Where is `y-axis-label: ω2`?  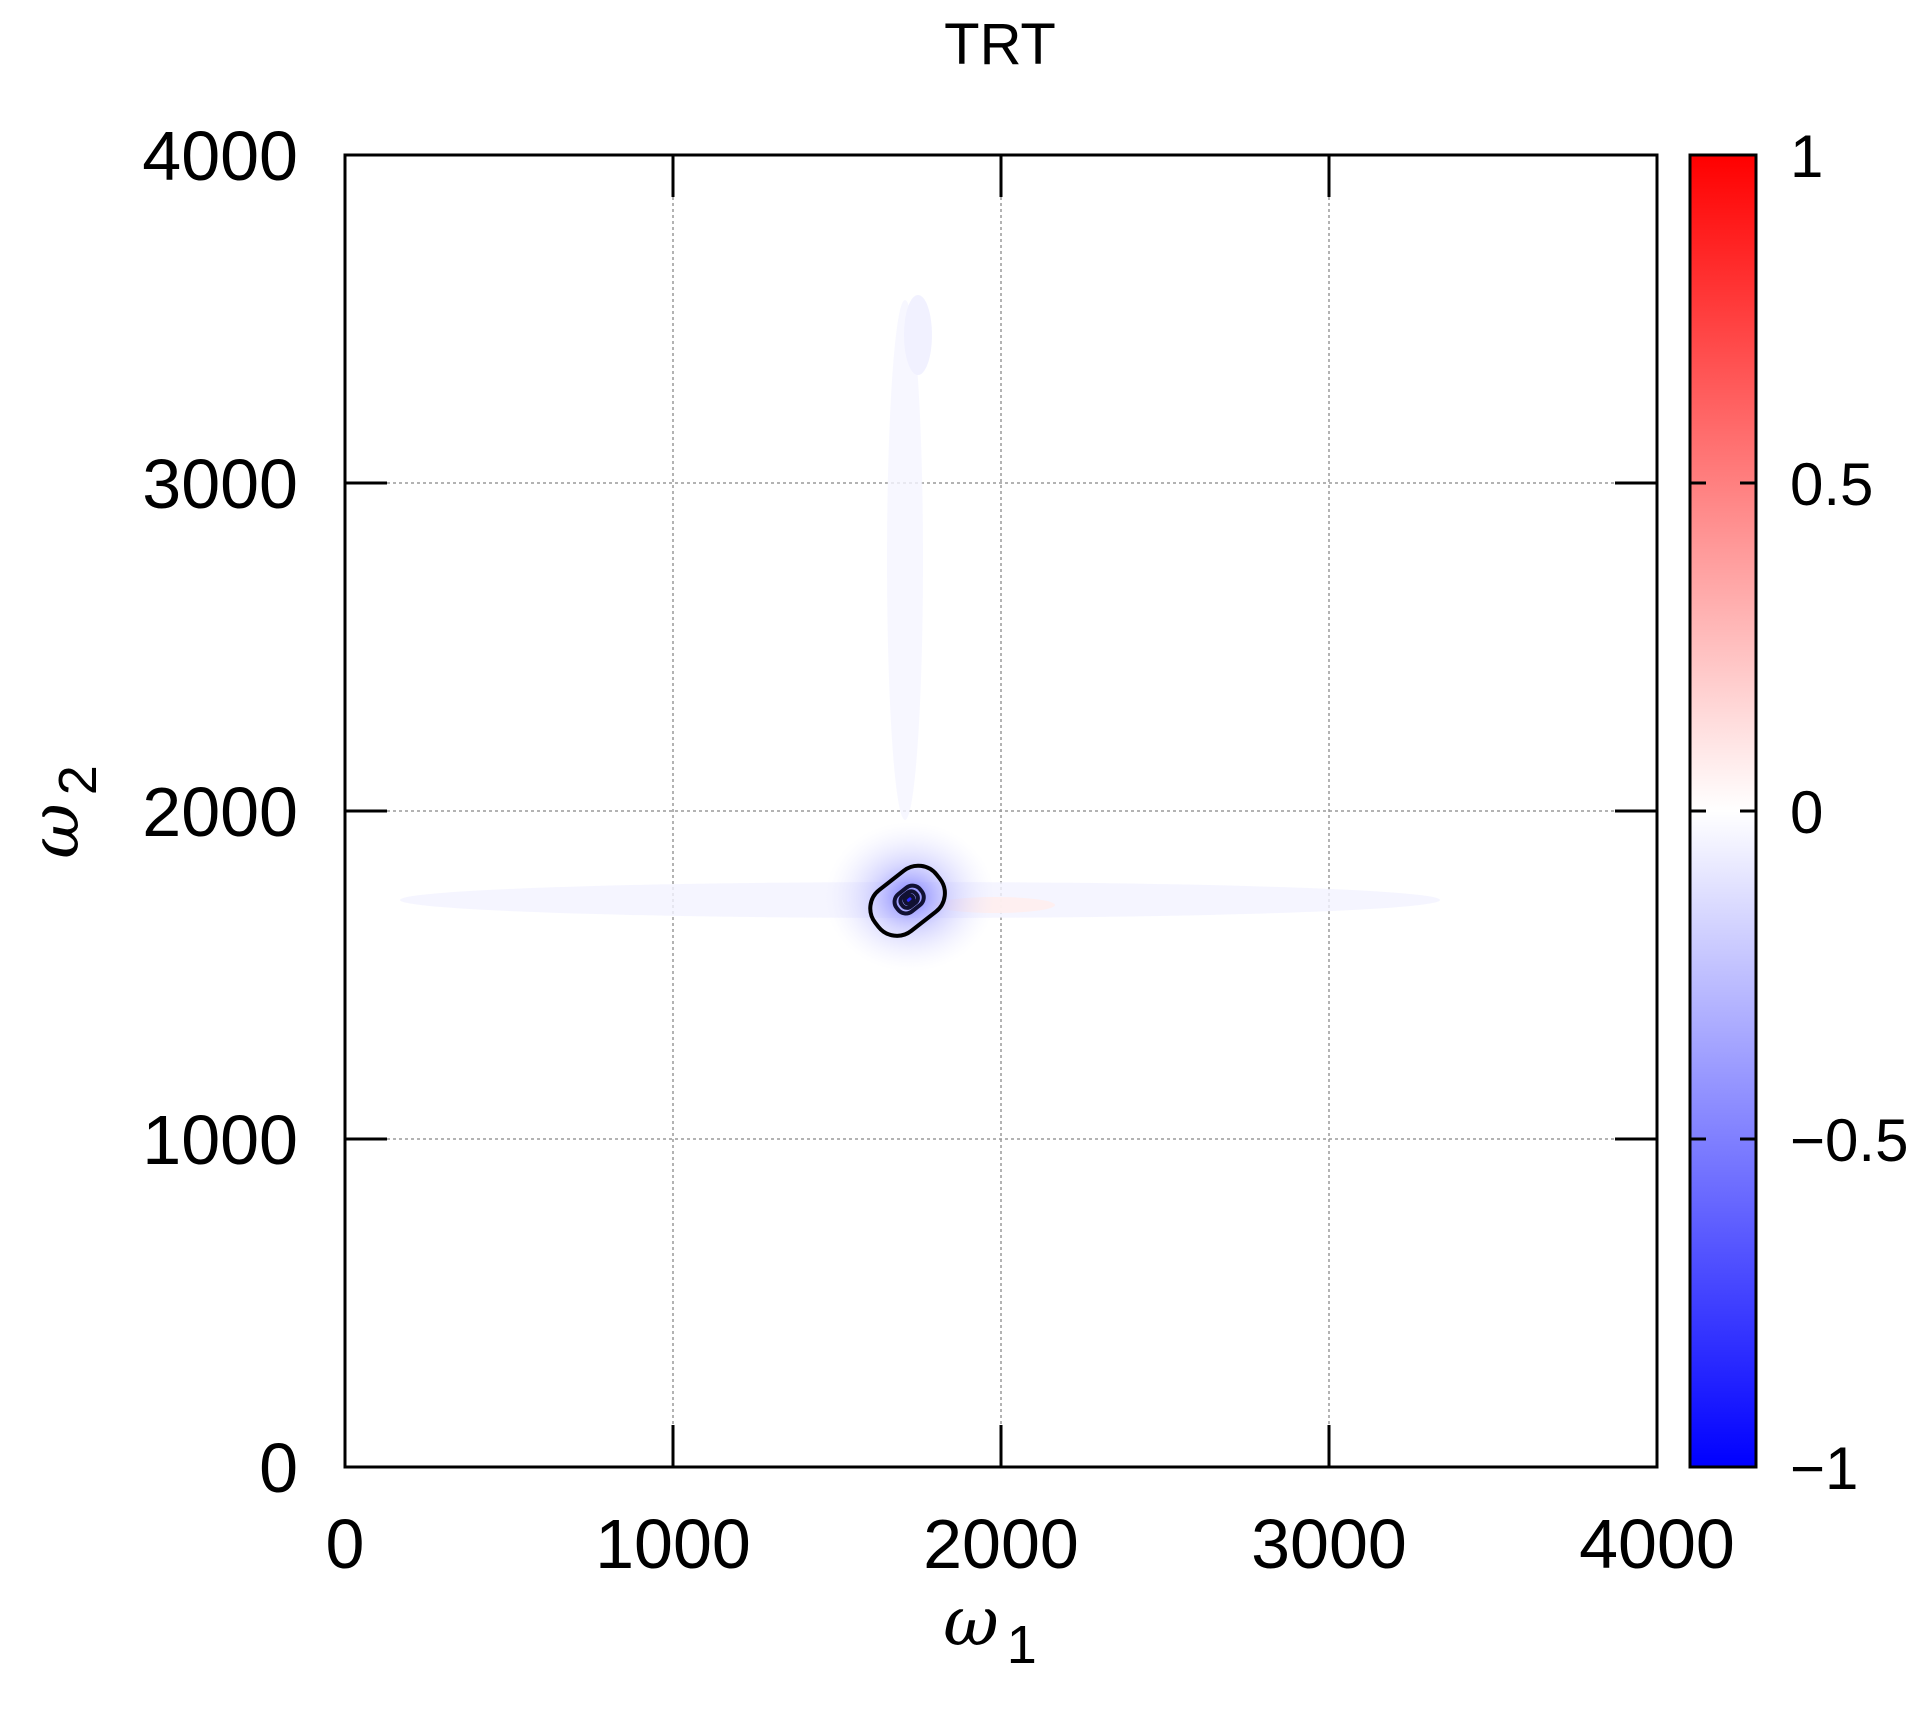 y-axis-label: ω2 is located at coordinates (62, 812).